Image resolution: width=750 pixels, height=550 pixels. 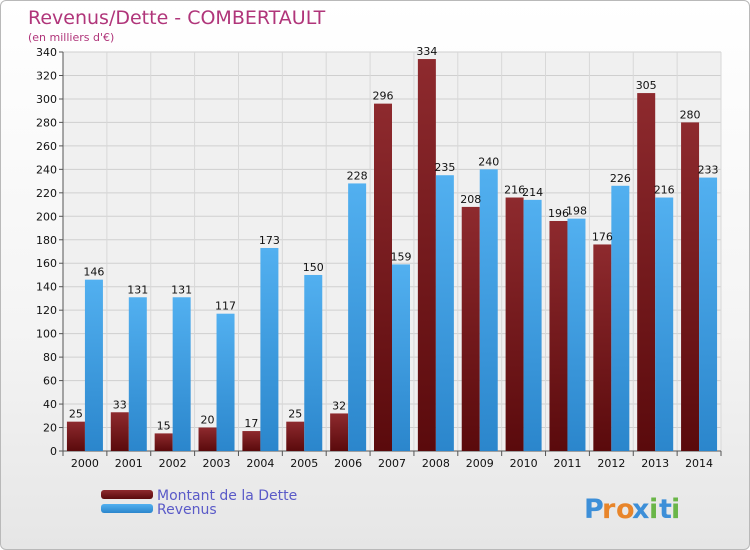 I want to click on debt-value-label: 176, so click(x=602, y=236).